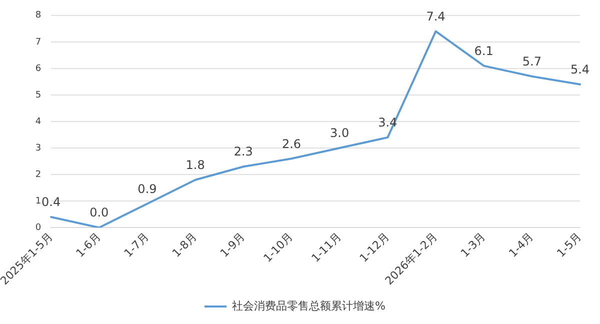 The height and width of the screenshot is (324, 600). I want to click on y-tick-label: 1, so click(38, 201).